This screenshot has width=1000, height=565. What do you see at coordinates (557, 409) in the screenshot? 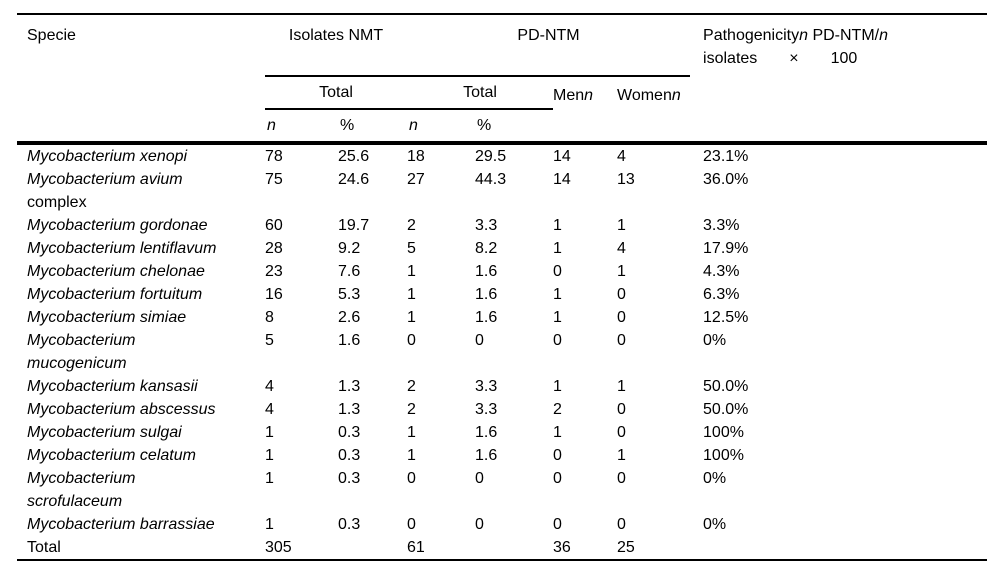
I see `cell-men: 2` at bounding box center [557, 409].